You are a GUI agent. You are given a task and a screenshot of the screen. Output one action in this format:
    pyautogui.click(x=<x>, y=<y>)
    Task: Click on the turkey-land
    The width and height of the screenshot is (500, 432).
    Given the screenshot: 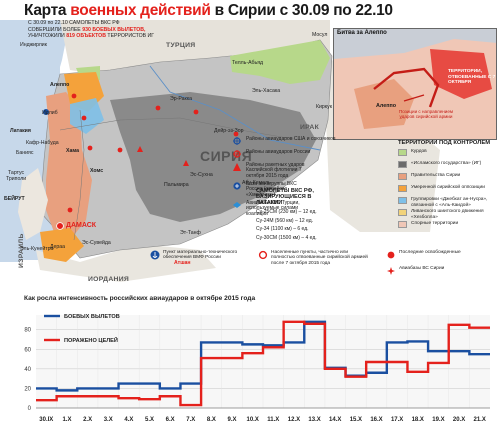 What is the action you would take?
    pyautogui.click(x=195, y=47)
    